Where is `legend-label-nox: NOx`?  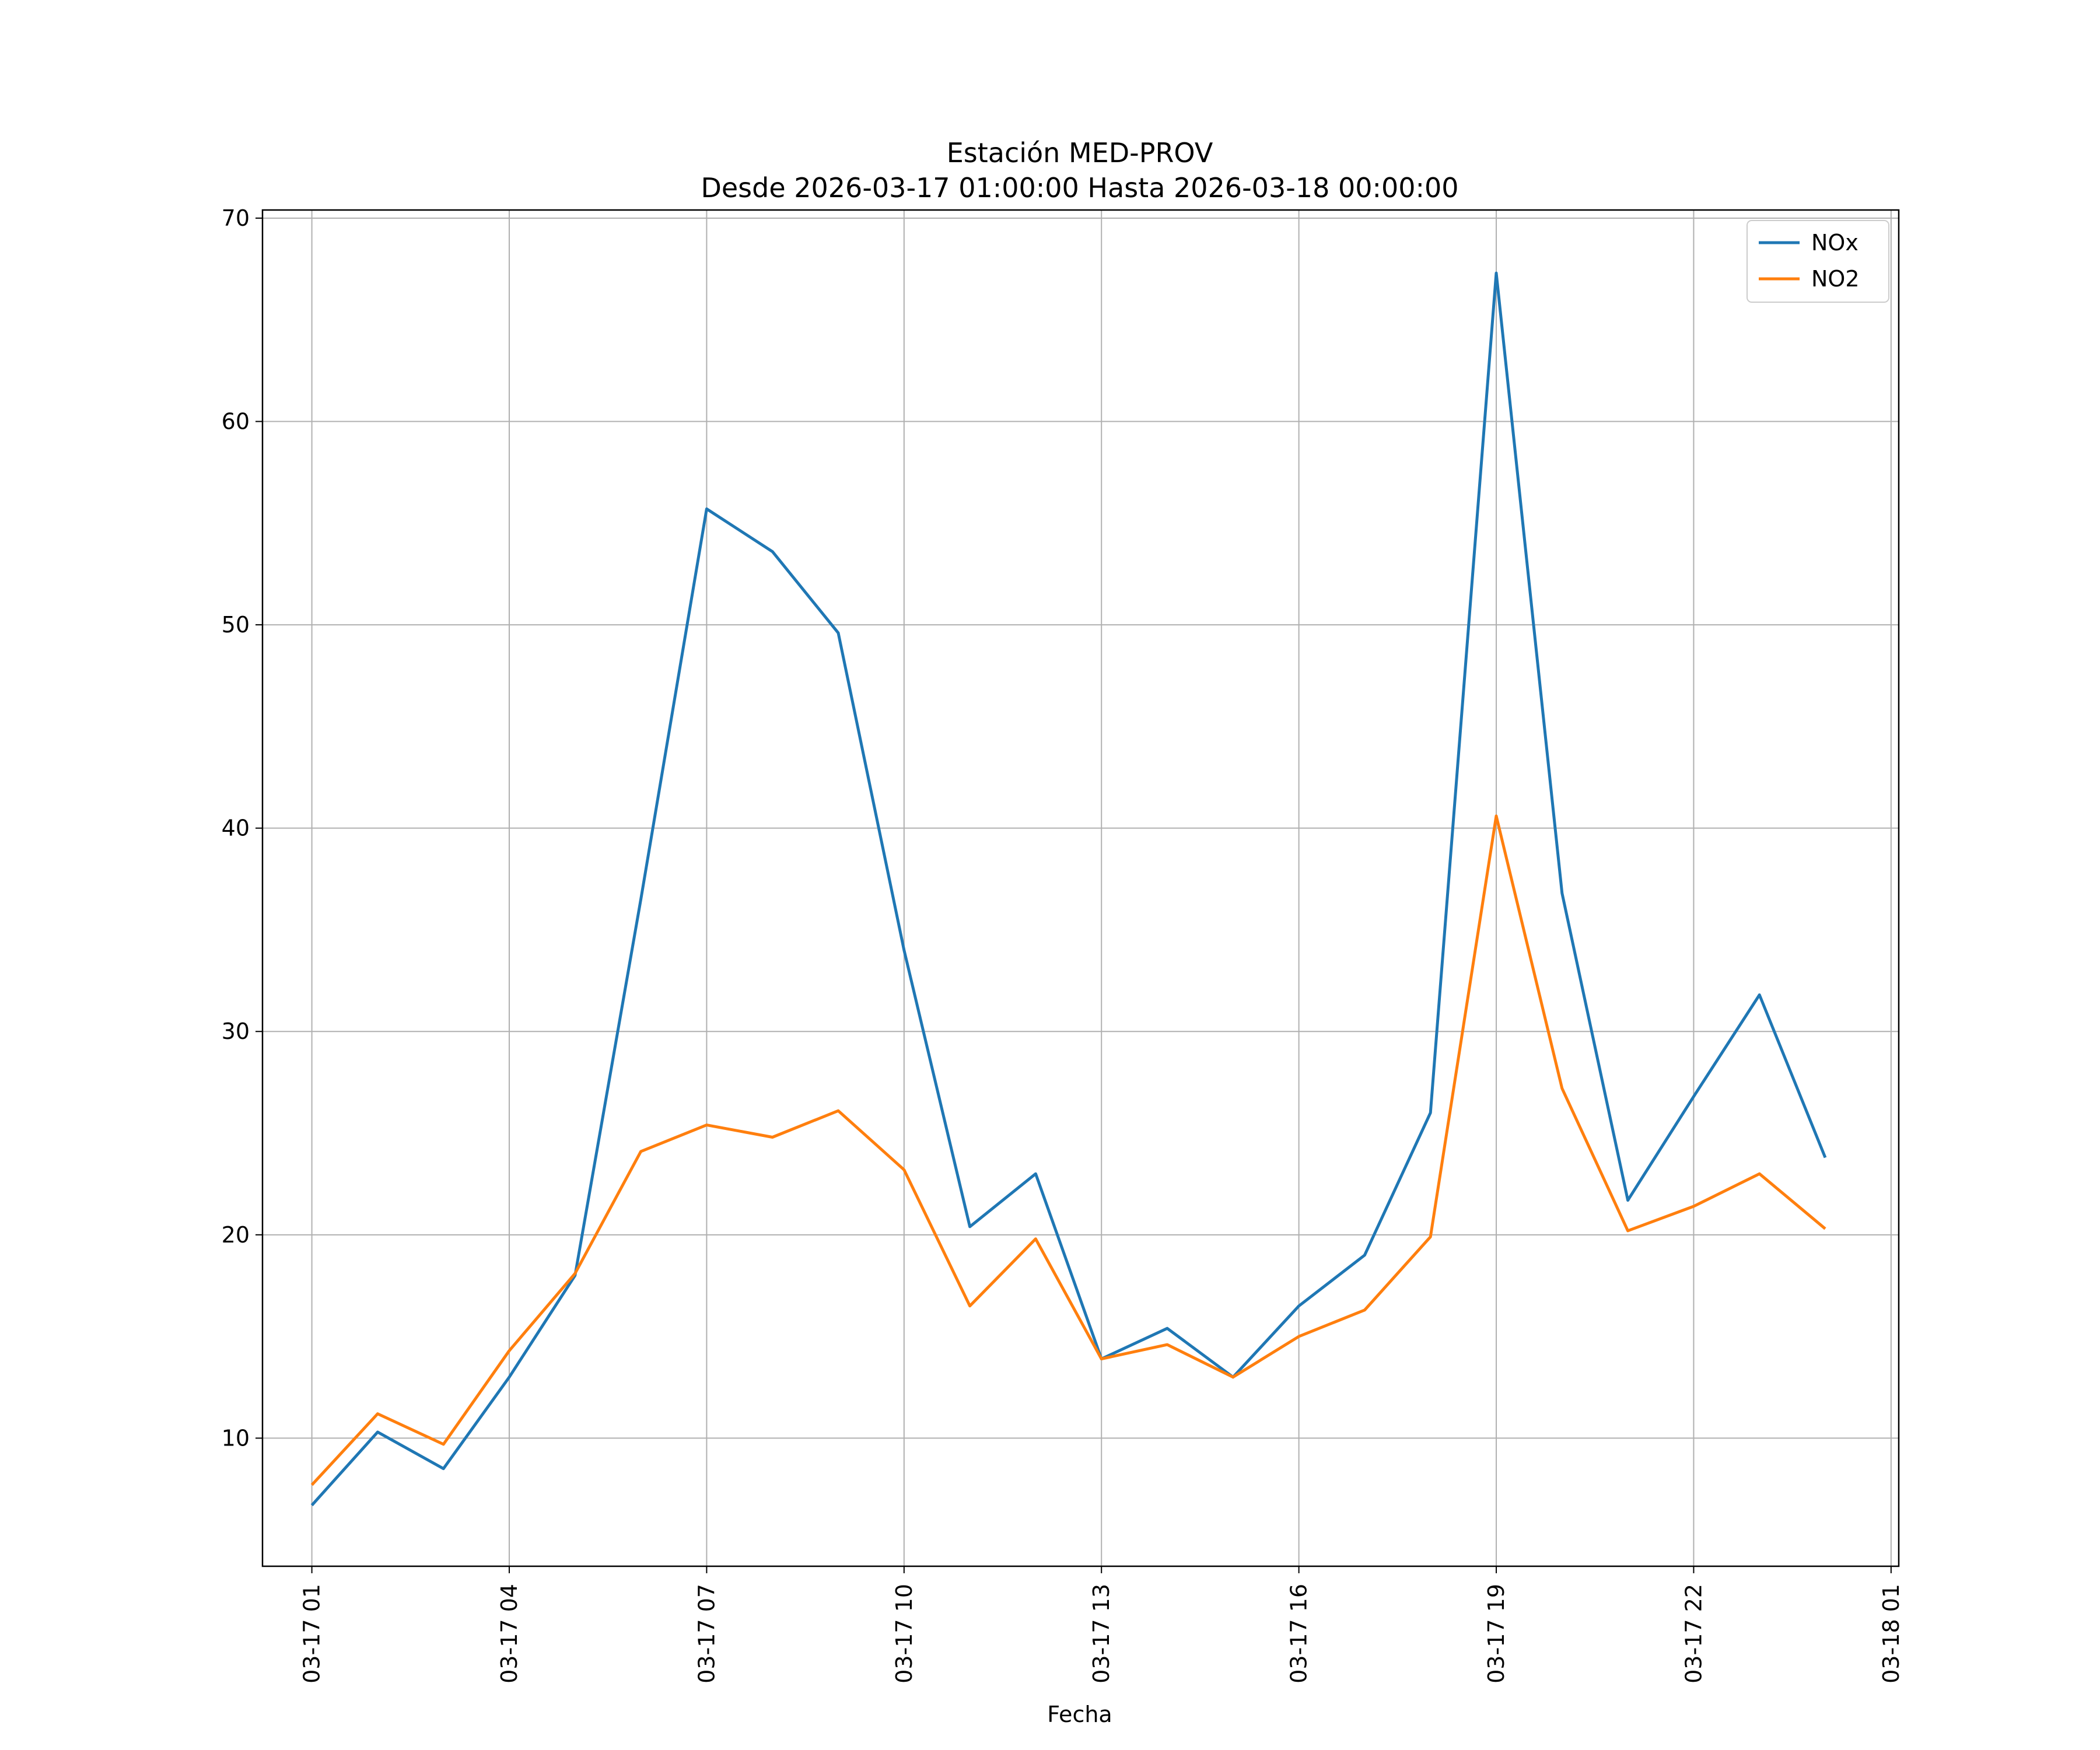
legend-label-nox: NOx is located at coordinates (1835, 243).